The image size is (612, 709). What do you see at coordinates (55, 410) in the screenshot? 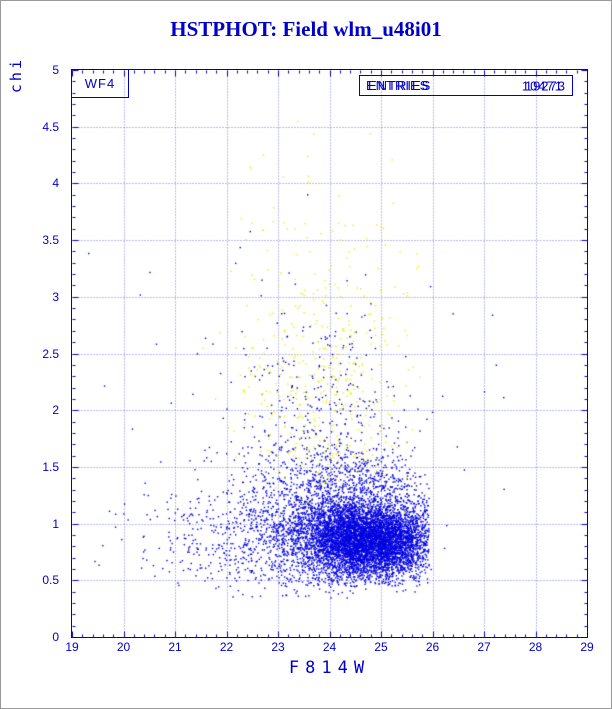
I see `y-tick-label: 2` at bounding box center [55, 410].